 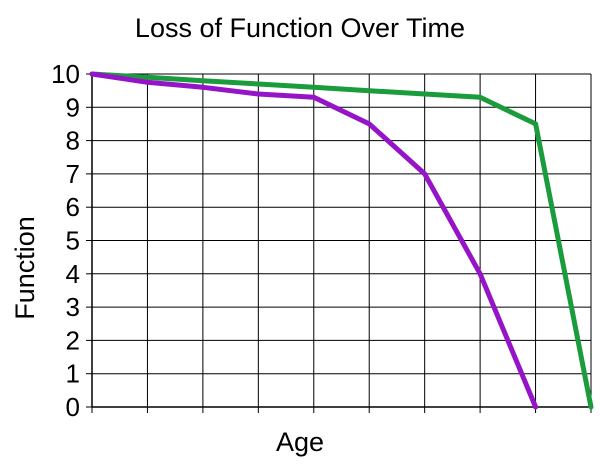 I want to click on y-tick-label: 2, so click(x=73, y=340).